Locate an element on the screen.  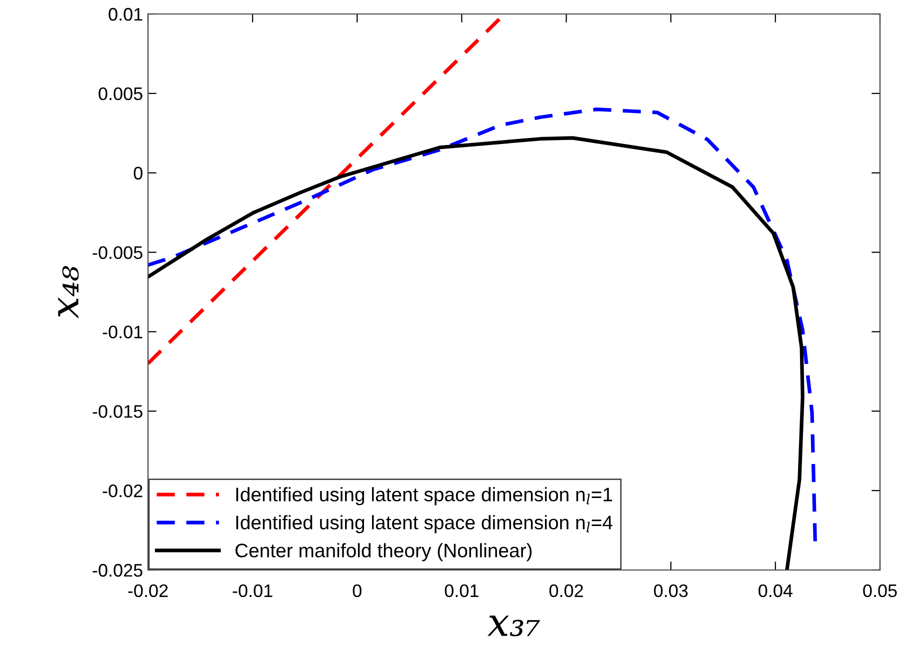
y-tick-label: 0.01 is located at coordinates (125, 14).